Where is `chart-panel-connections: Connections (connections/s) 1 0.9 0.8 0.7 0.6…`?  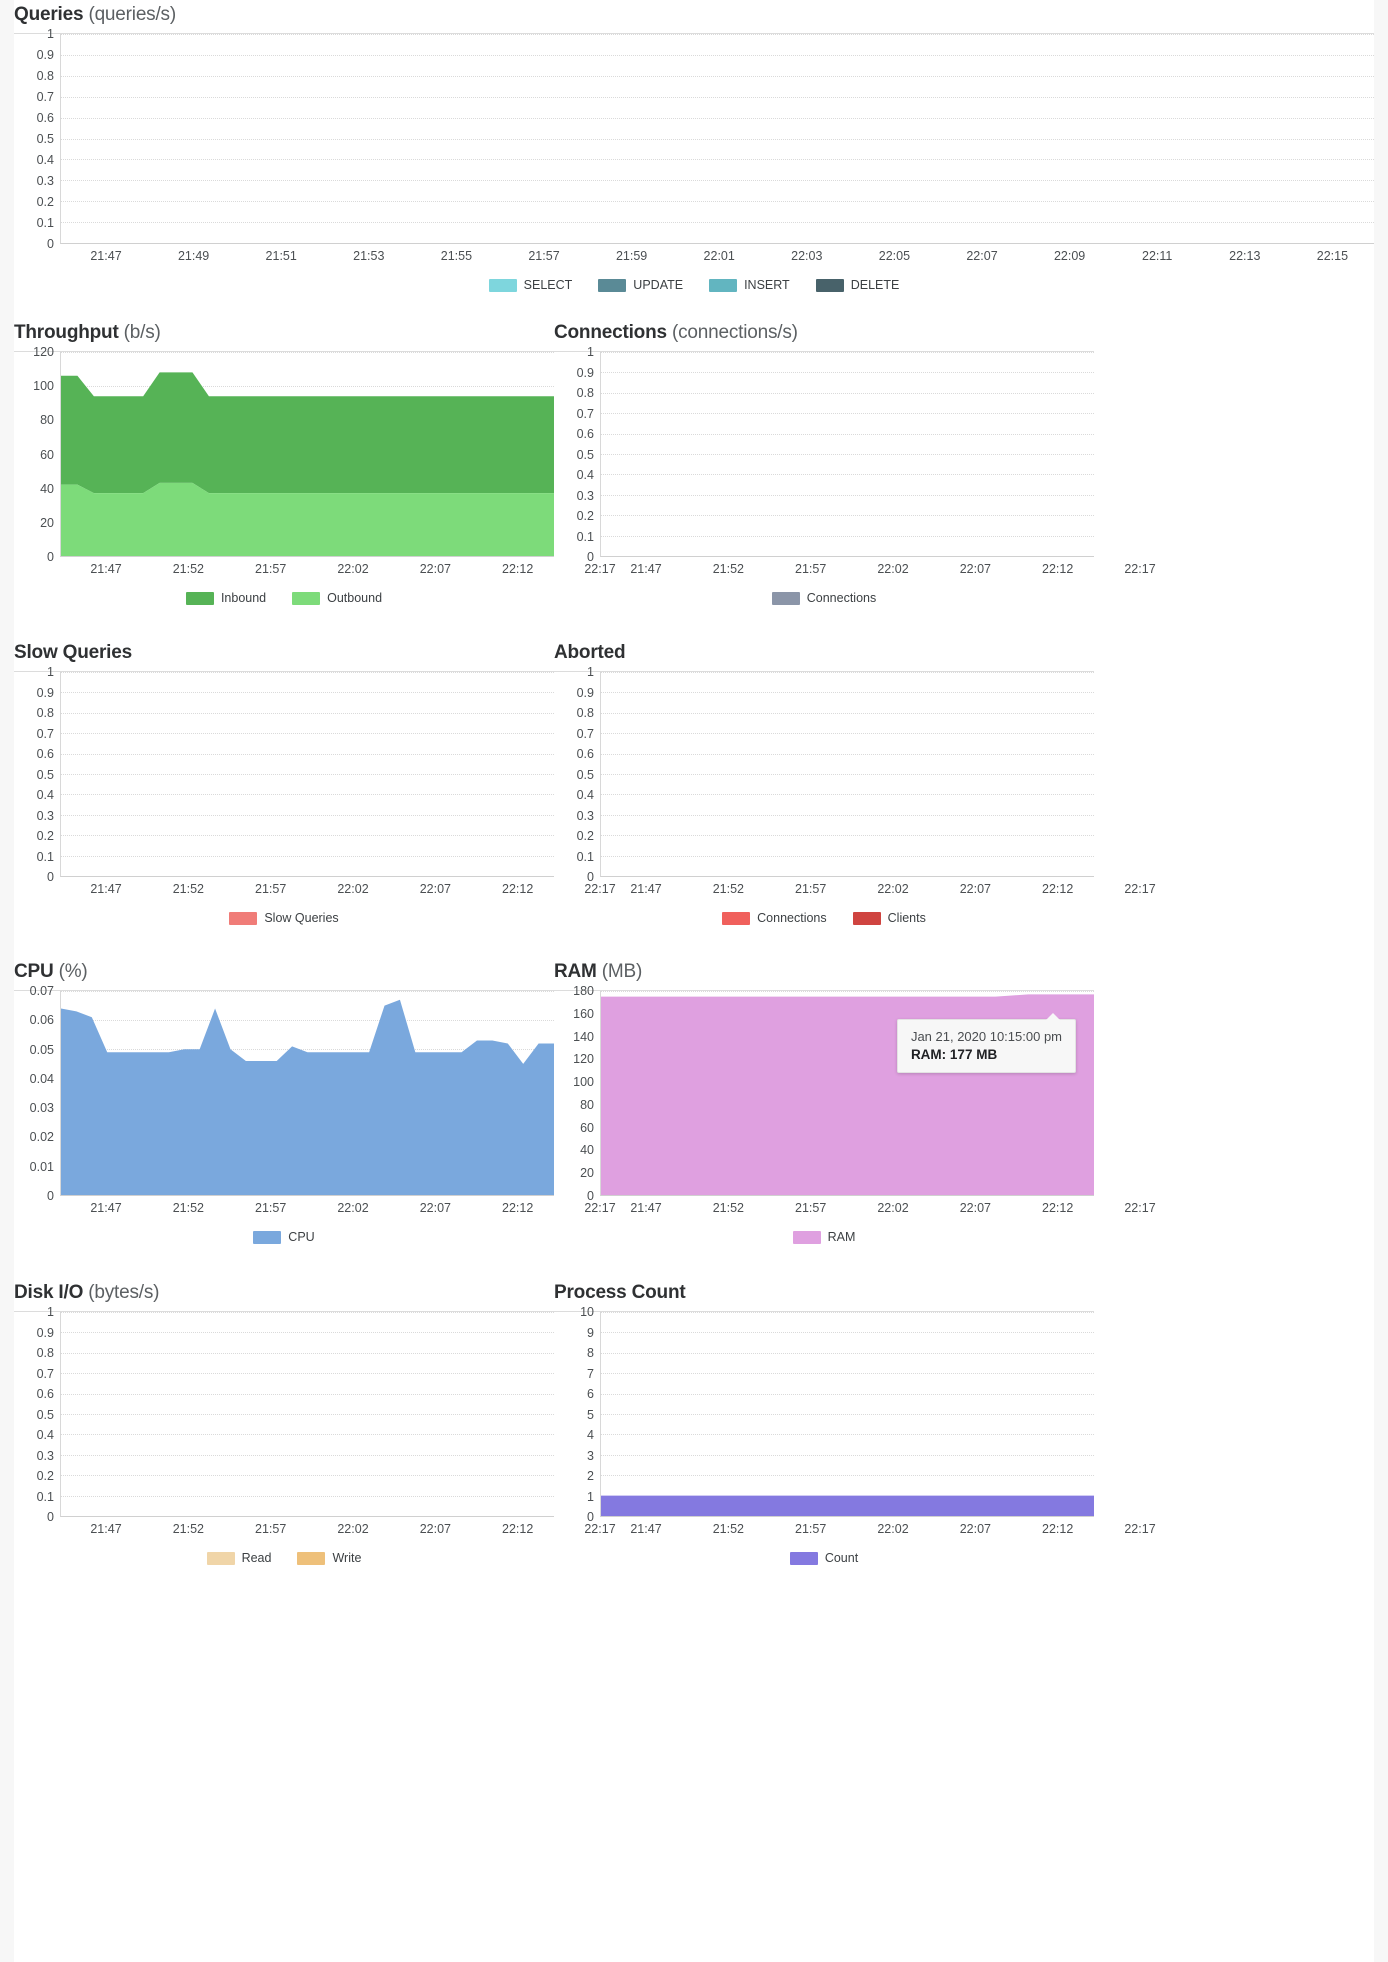
chart-panel-connections: Connections (connections/s) 1 0.9 0.8 0.7 0.6… is located at coordinates (855, 463).